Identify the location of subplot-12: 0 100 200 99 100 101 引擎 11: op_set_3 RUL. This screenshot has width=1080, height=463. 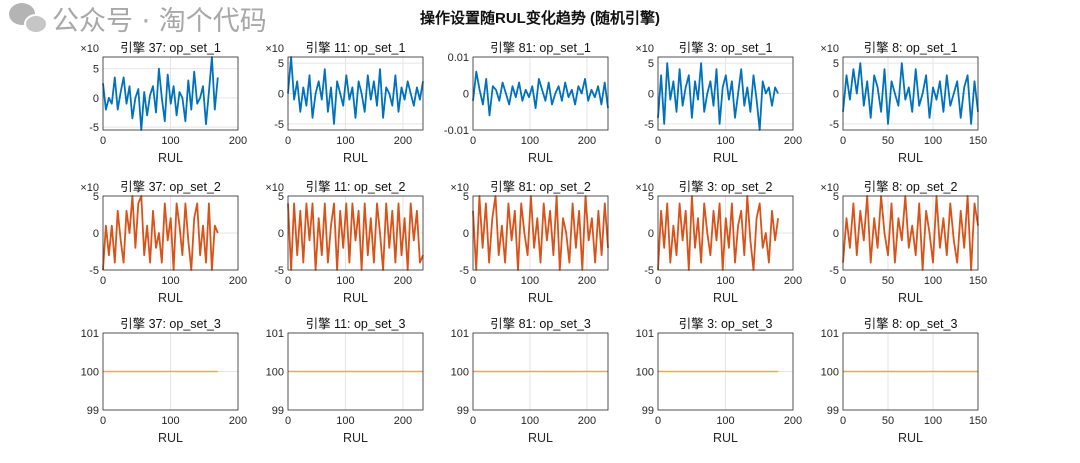
(345, 380).